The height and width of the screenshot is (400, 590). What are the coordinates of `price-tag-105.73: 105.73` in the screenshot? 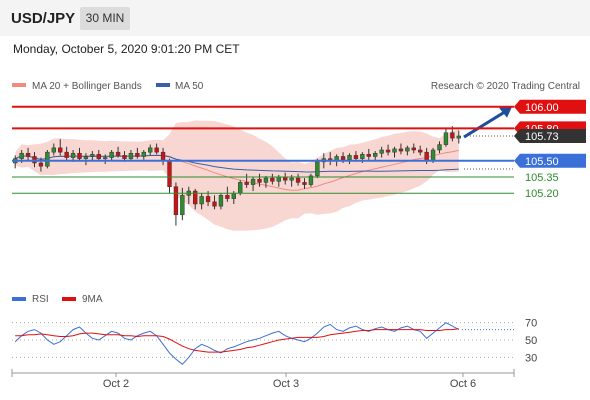 It's located at (550, 135).